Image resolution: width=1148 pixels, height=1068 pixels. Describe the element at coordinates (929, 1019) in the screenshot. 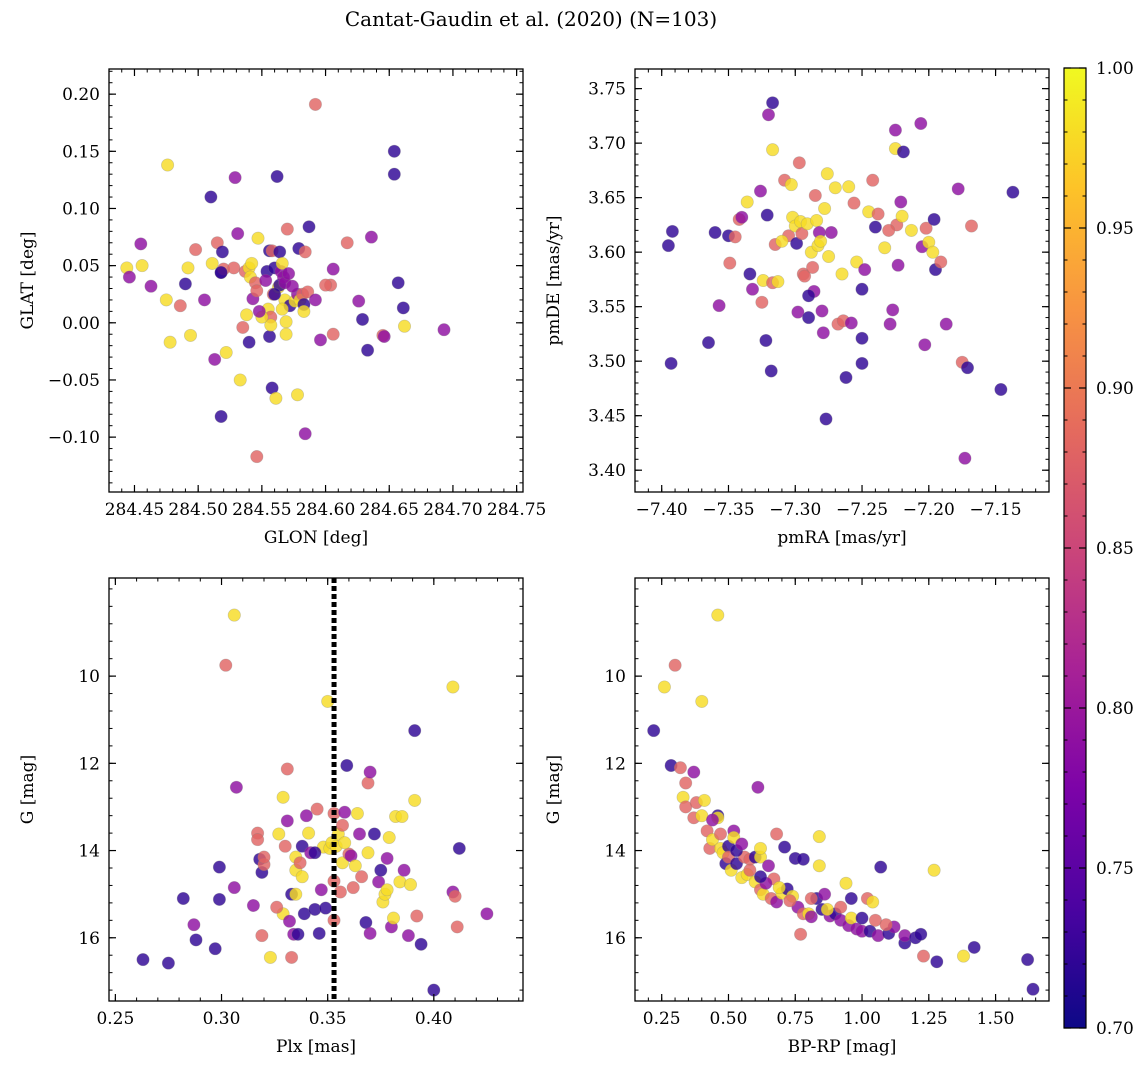

I see `x-tick-label: 1.25` at that location.